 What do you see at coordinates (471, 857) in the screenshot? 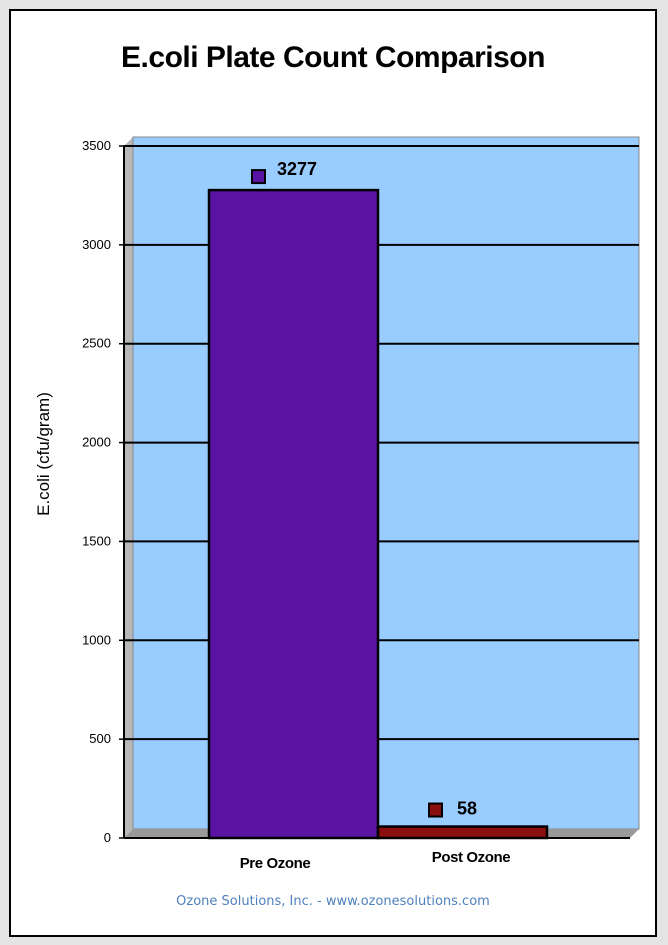
I see `x-category-label-1: Post Ozone` at bounding box center [471, 857].